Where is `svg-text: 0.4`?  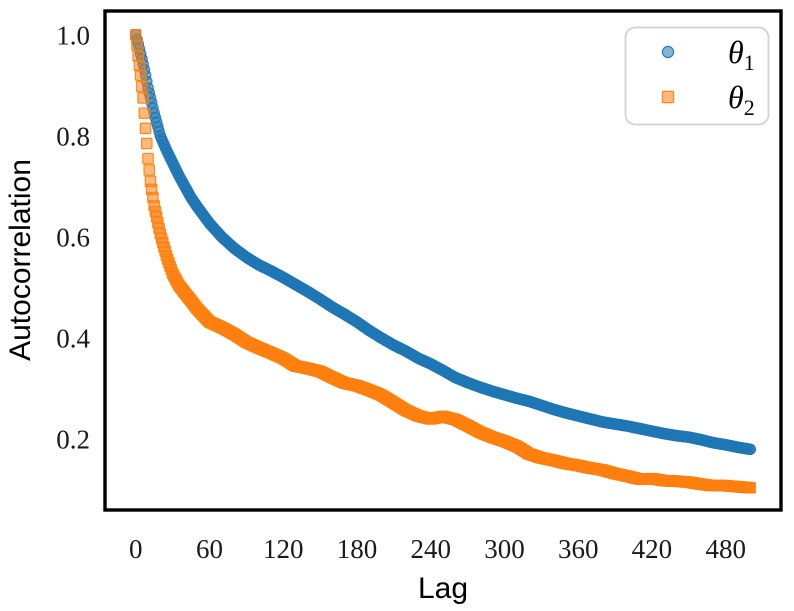 svg-text: 0.4 is located at coordinates (73, 339).